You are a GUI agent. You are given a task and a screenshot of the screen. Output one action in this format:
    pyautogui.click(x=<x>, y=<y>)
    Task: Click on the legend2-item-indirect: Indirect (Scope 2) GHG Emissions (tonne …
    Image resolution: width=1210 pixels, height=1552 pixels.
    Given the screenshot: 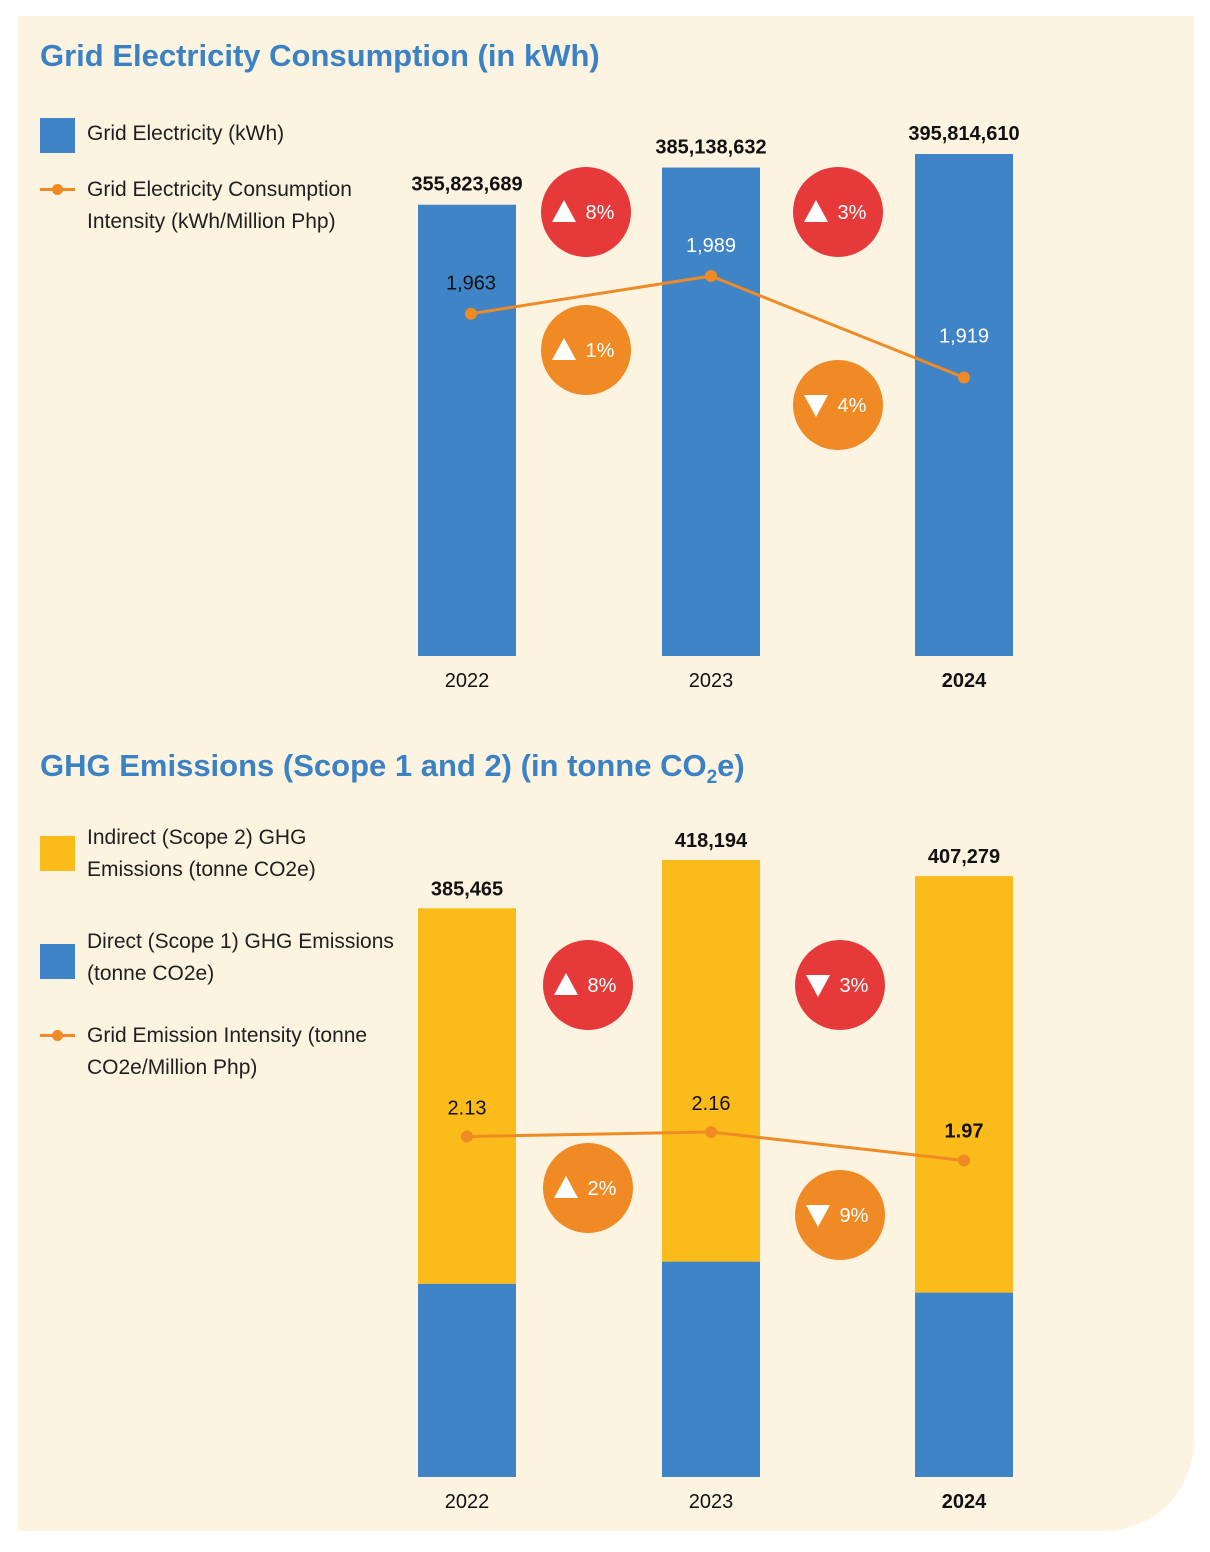 What is the action you would take?
    pyautogui.click(x=223, y=854)
    